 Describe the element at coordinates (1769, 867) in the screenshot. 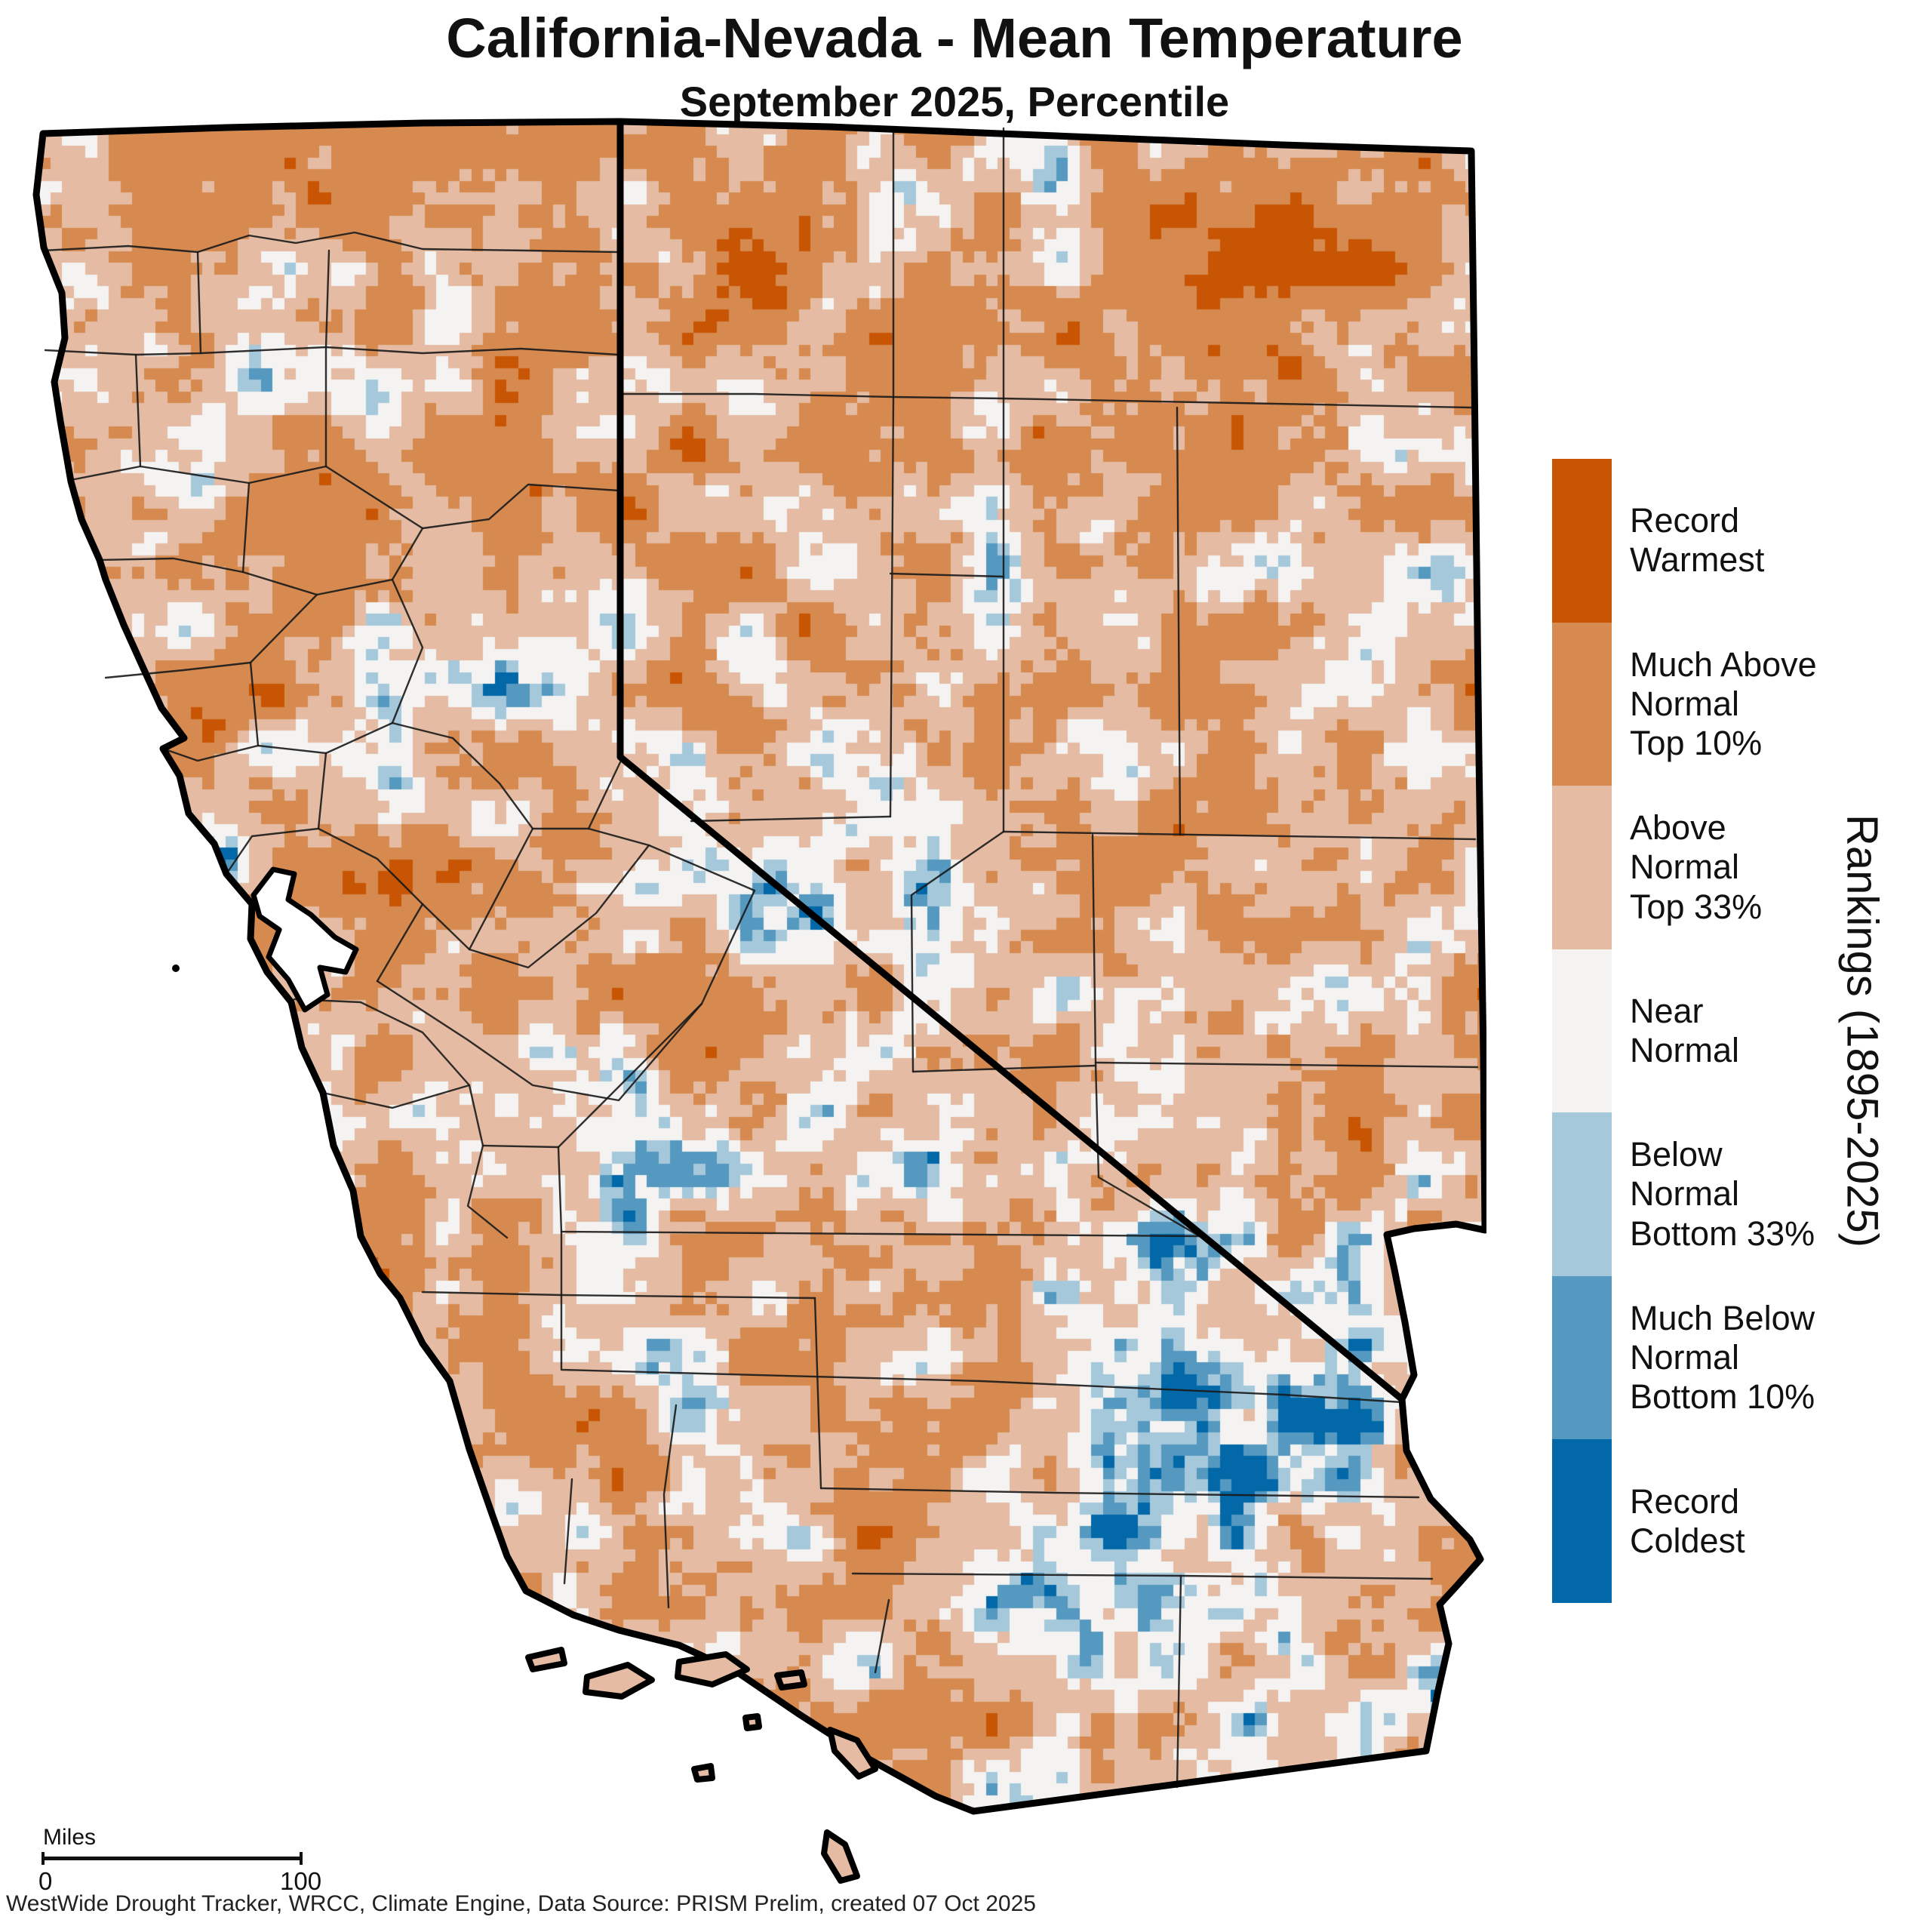

I see `legend-item: Above Normal Top 33%` at that location.